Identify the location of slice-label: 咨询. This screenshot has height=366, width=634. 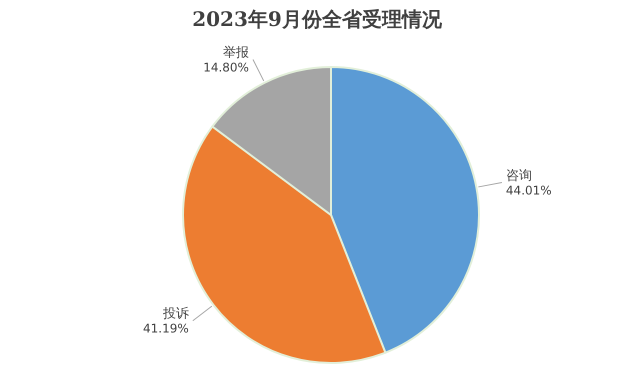
(519, 176).